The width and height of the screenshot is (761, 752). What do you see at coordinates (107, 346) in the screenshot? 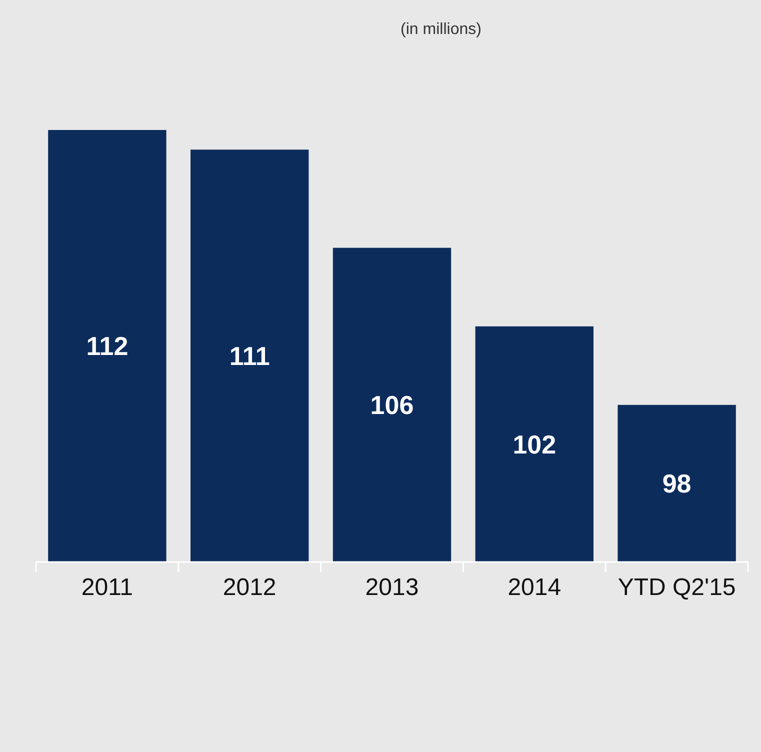
I see `data-label: 112` at bounding box center [107, 346].